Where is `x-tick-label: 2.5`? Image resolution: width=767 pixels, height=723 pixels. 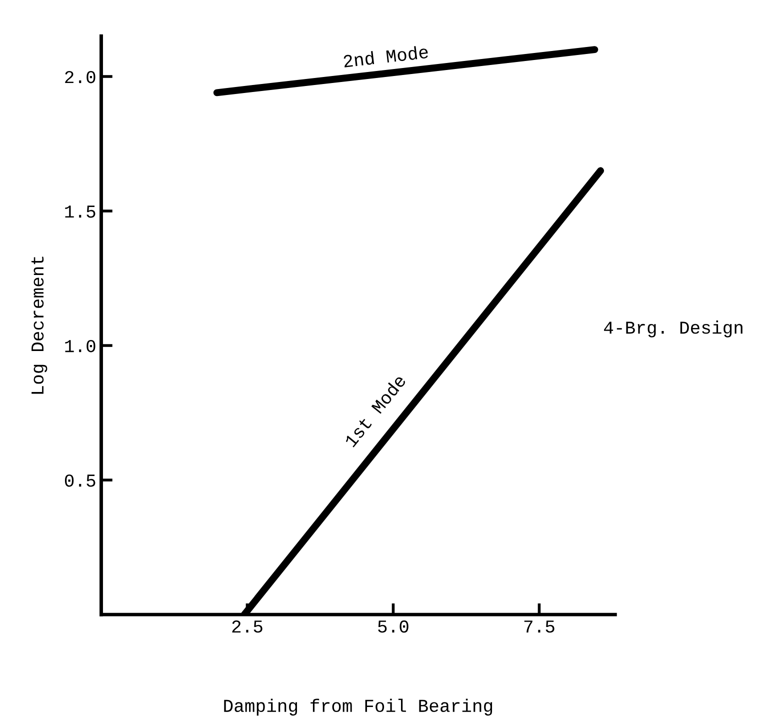 x-tick-label: 2.5 is located at coordinates (247, 626).